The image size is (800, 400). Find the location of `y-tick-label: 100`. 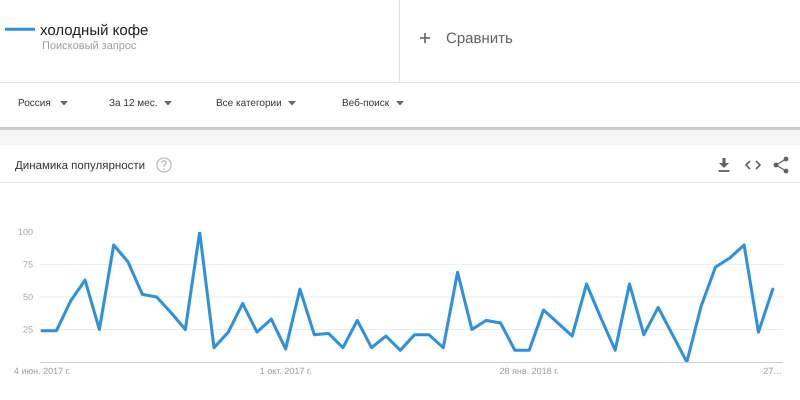

y-tick-label: 100 is located at coordinates (25, 232).